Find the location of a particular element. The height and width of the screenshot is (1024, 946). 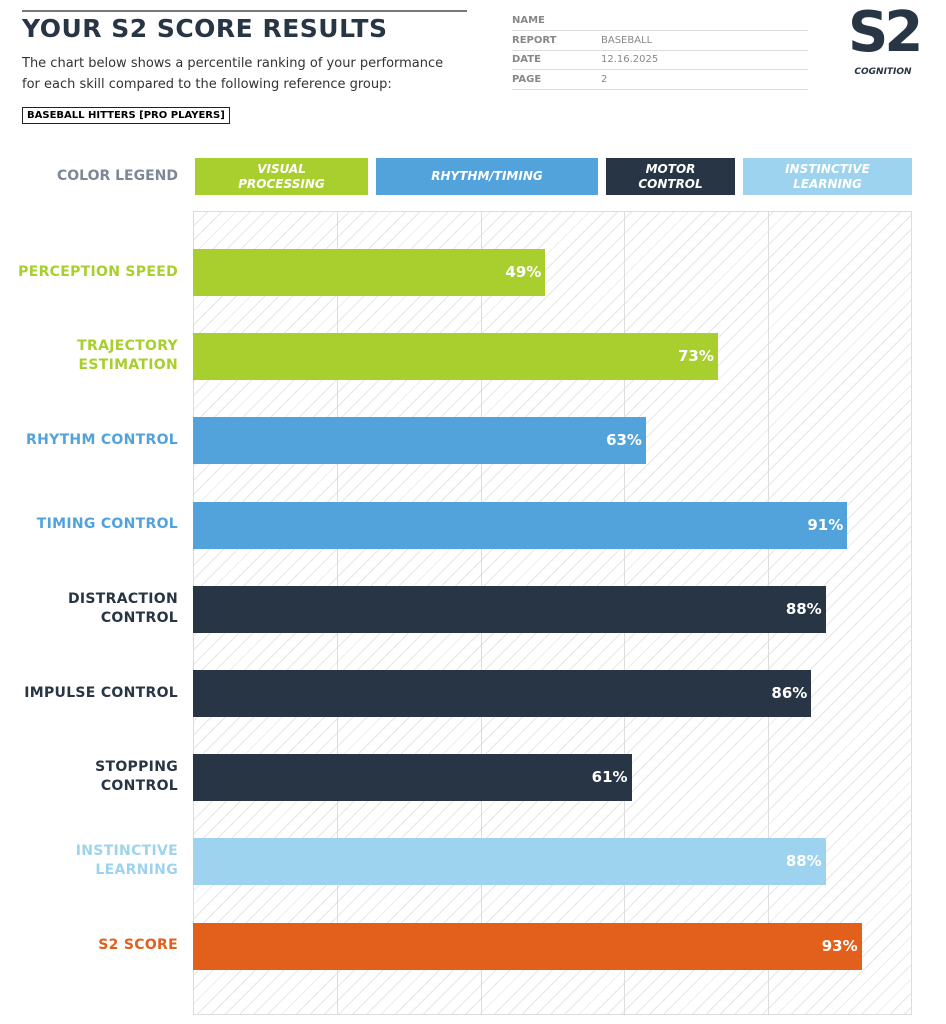

info-row: PAGE 2 is located at coordinates (660, 80).